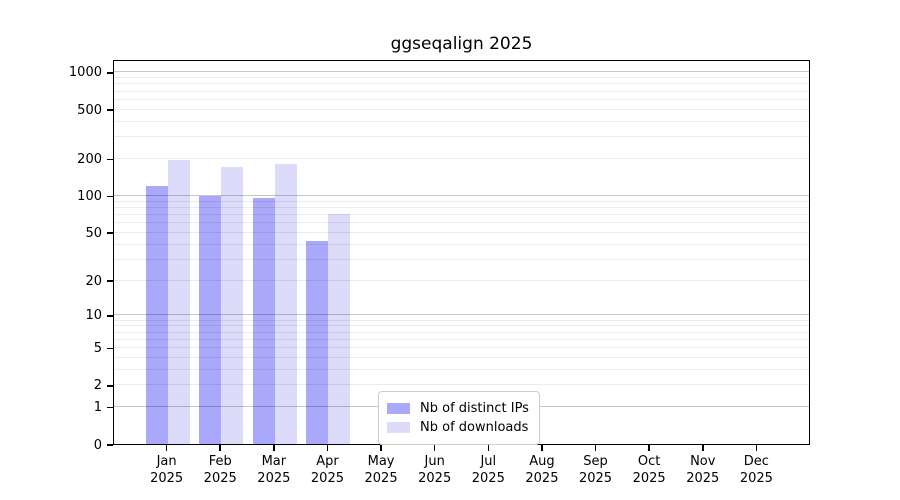 The height and width of the screenshot is (500, 900). What do you see at coordinates (232, 305) in the screenshot?
I see `bar-downloads-feb` at bounding box center [232, 305].